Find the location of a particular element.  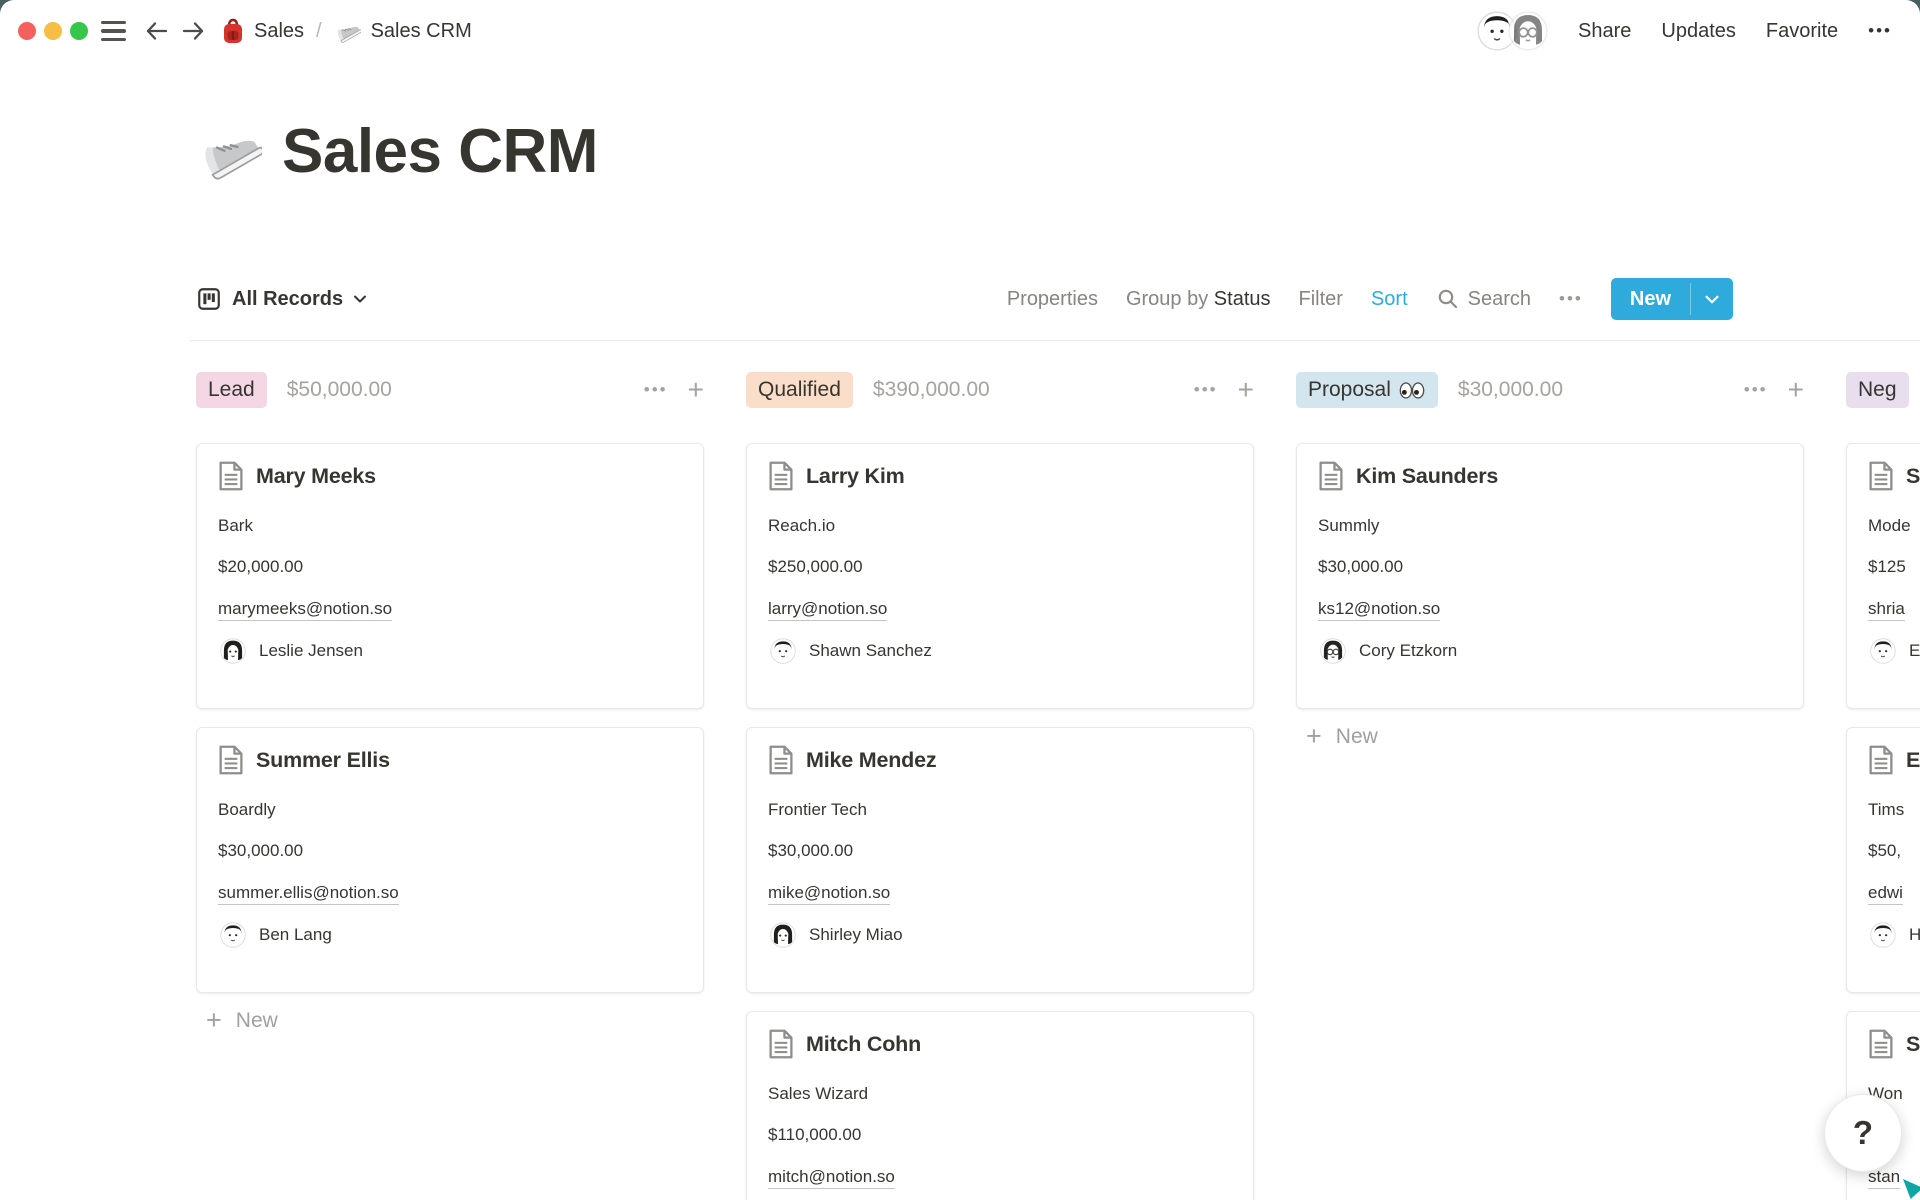

breadcrumb-item-sales: Sales is located at coordinates (279, 30).